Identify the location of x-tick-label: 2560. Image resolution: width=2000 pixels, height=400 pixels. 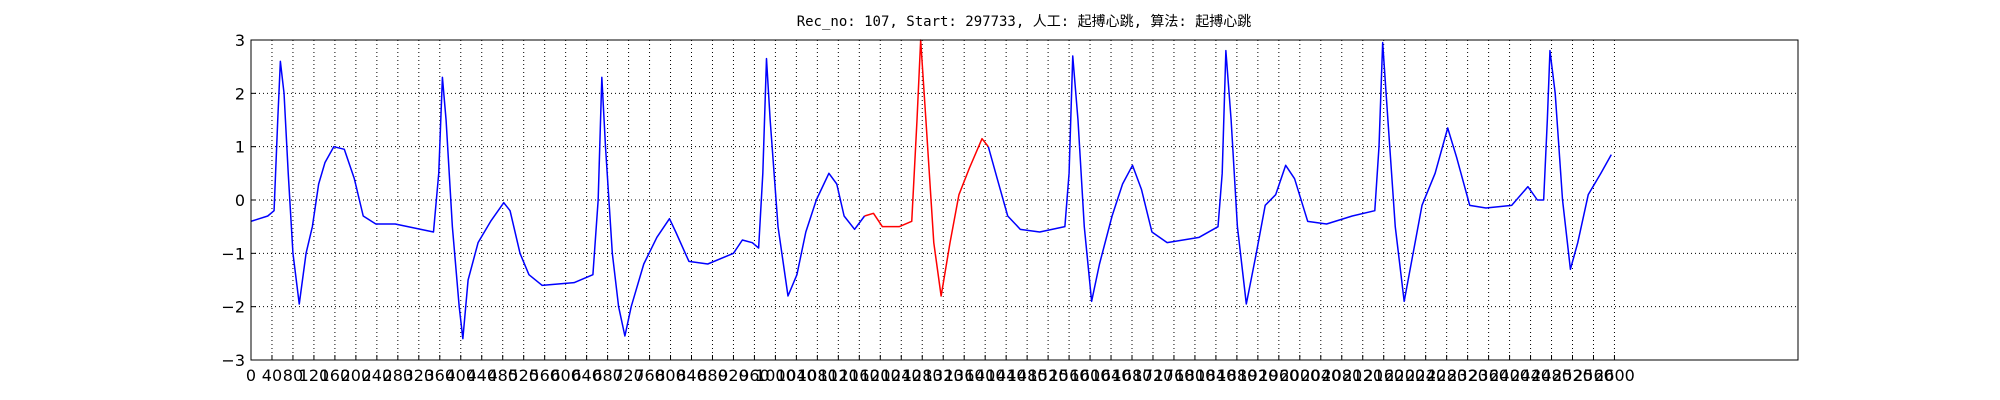
(1593, 375).